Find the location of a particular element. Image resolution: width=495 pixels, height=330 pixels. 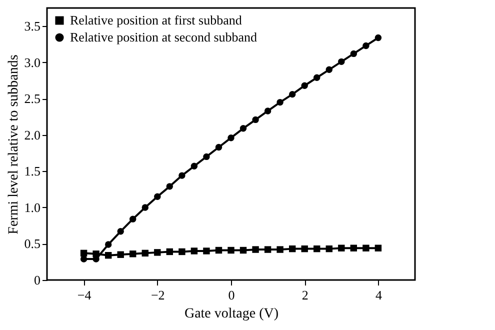

legend-label: Relative position at second subband is located at coordinates (164, 37).